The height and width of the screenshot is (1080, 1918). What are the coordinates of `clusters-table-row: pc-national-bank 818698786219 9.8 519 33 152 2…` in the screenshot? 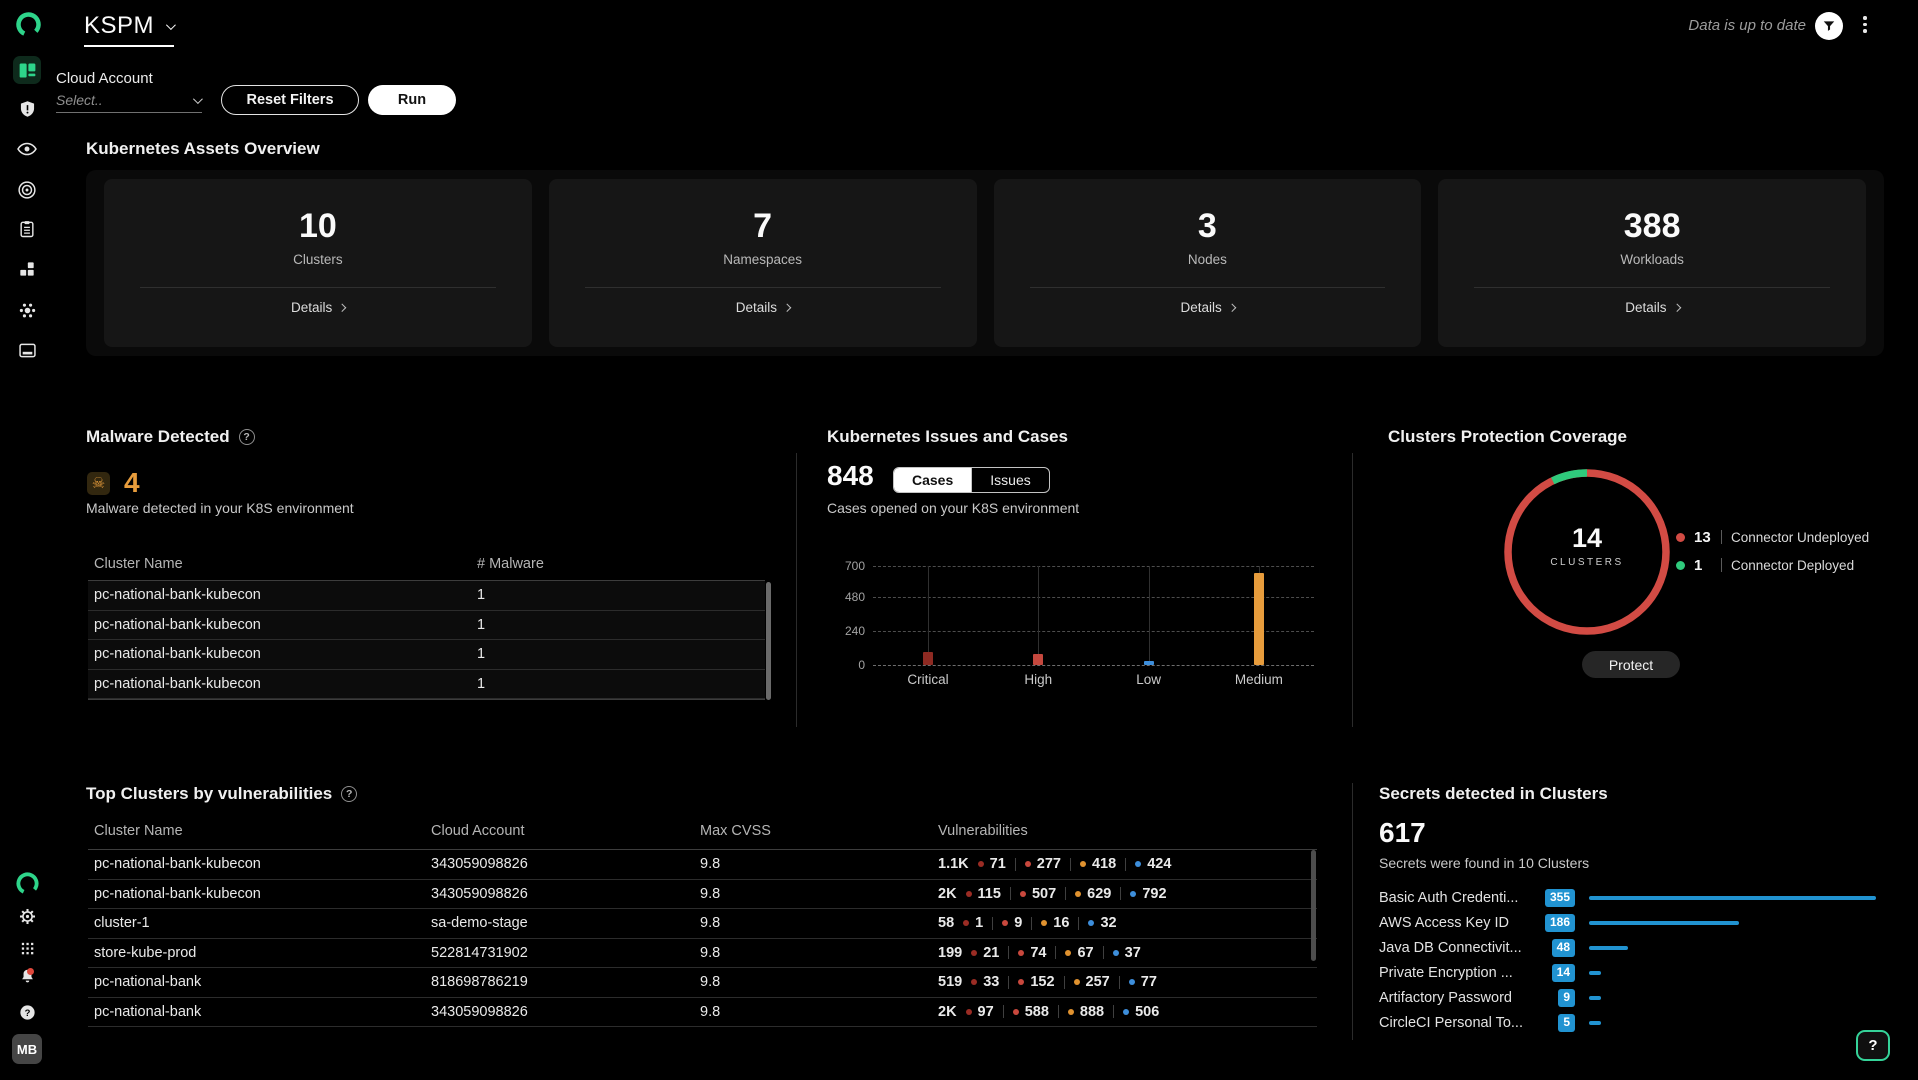 It's located at (702, 983).